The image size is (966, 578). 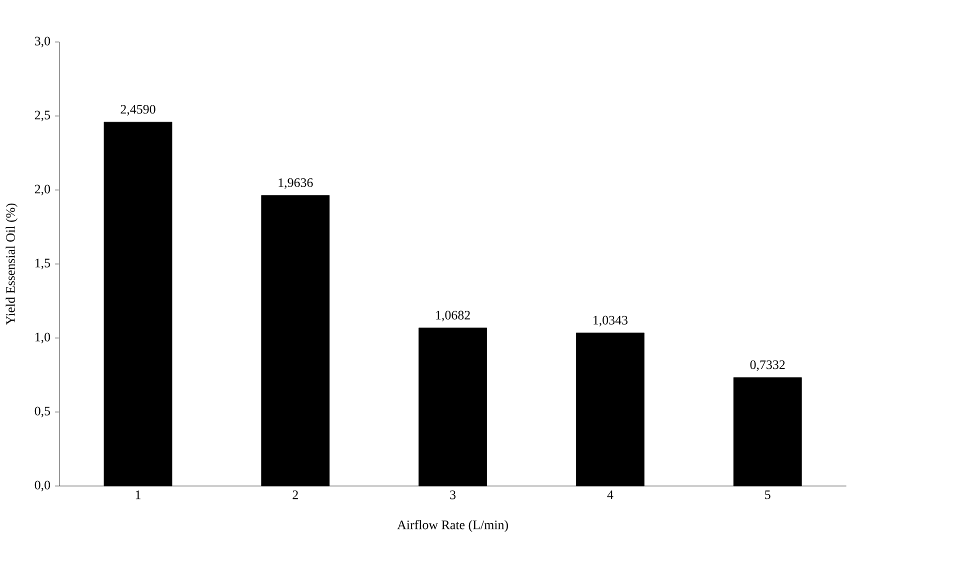 I want to click on data-label: 1,0682, so click(x=453, y=316).